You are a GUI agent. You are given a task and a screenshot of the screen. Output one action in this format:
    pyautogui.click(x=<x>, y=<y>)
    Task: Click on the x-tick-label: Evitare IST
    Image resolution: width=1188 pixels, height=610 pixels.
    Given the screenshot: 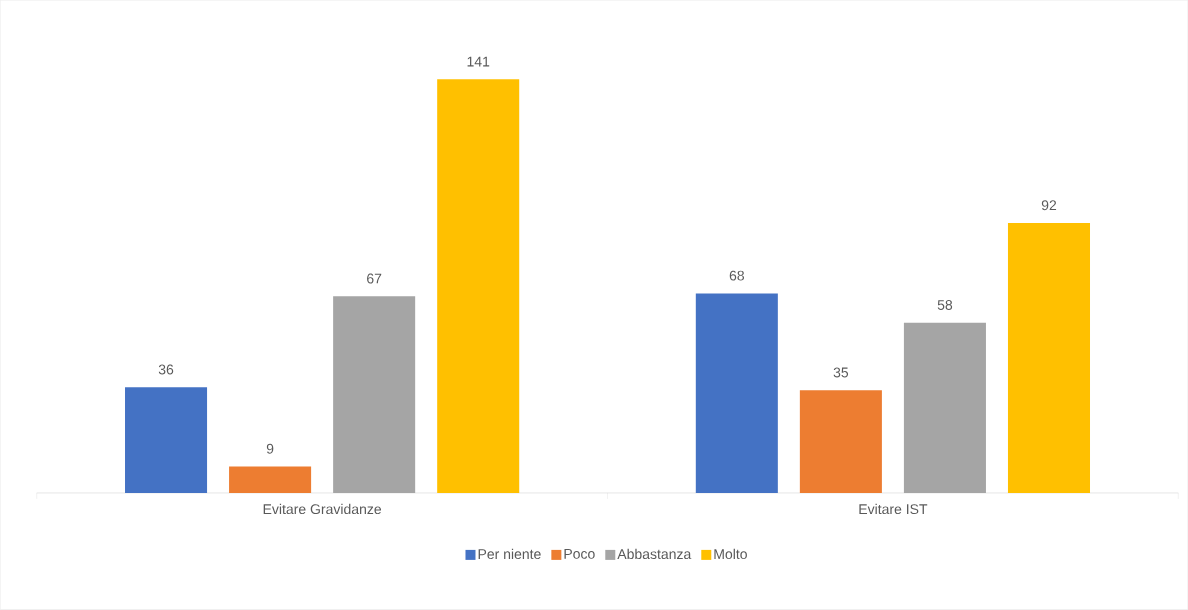 What is the action you would take?
    pyautogui.click(x=893, y=509)
    